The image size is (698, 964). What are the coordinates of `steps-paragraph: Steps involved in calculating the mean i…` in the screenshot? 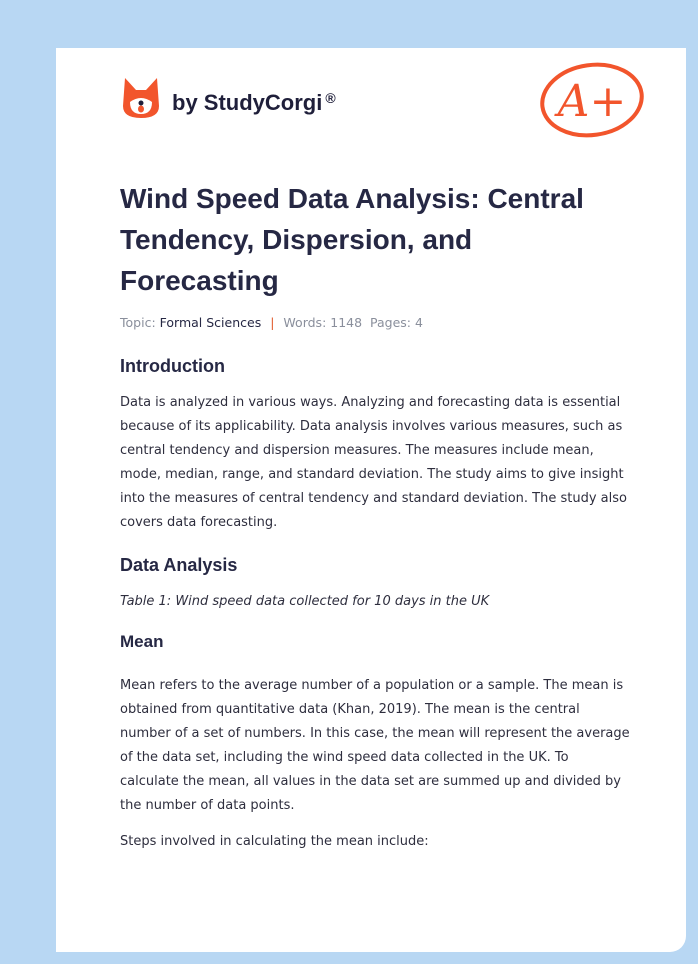 It's located at (274, 841).